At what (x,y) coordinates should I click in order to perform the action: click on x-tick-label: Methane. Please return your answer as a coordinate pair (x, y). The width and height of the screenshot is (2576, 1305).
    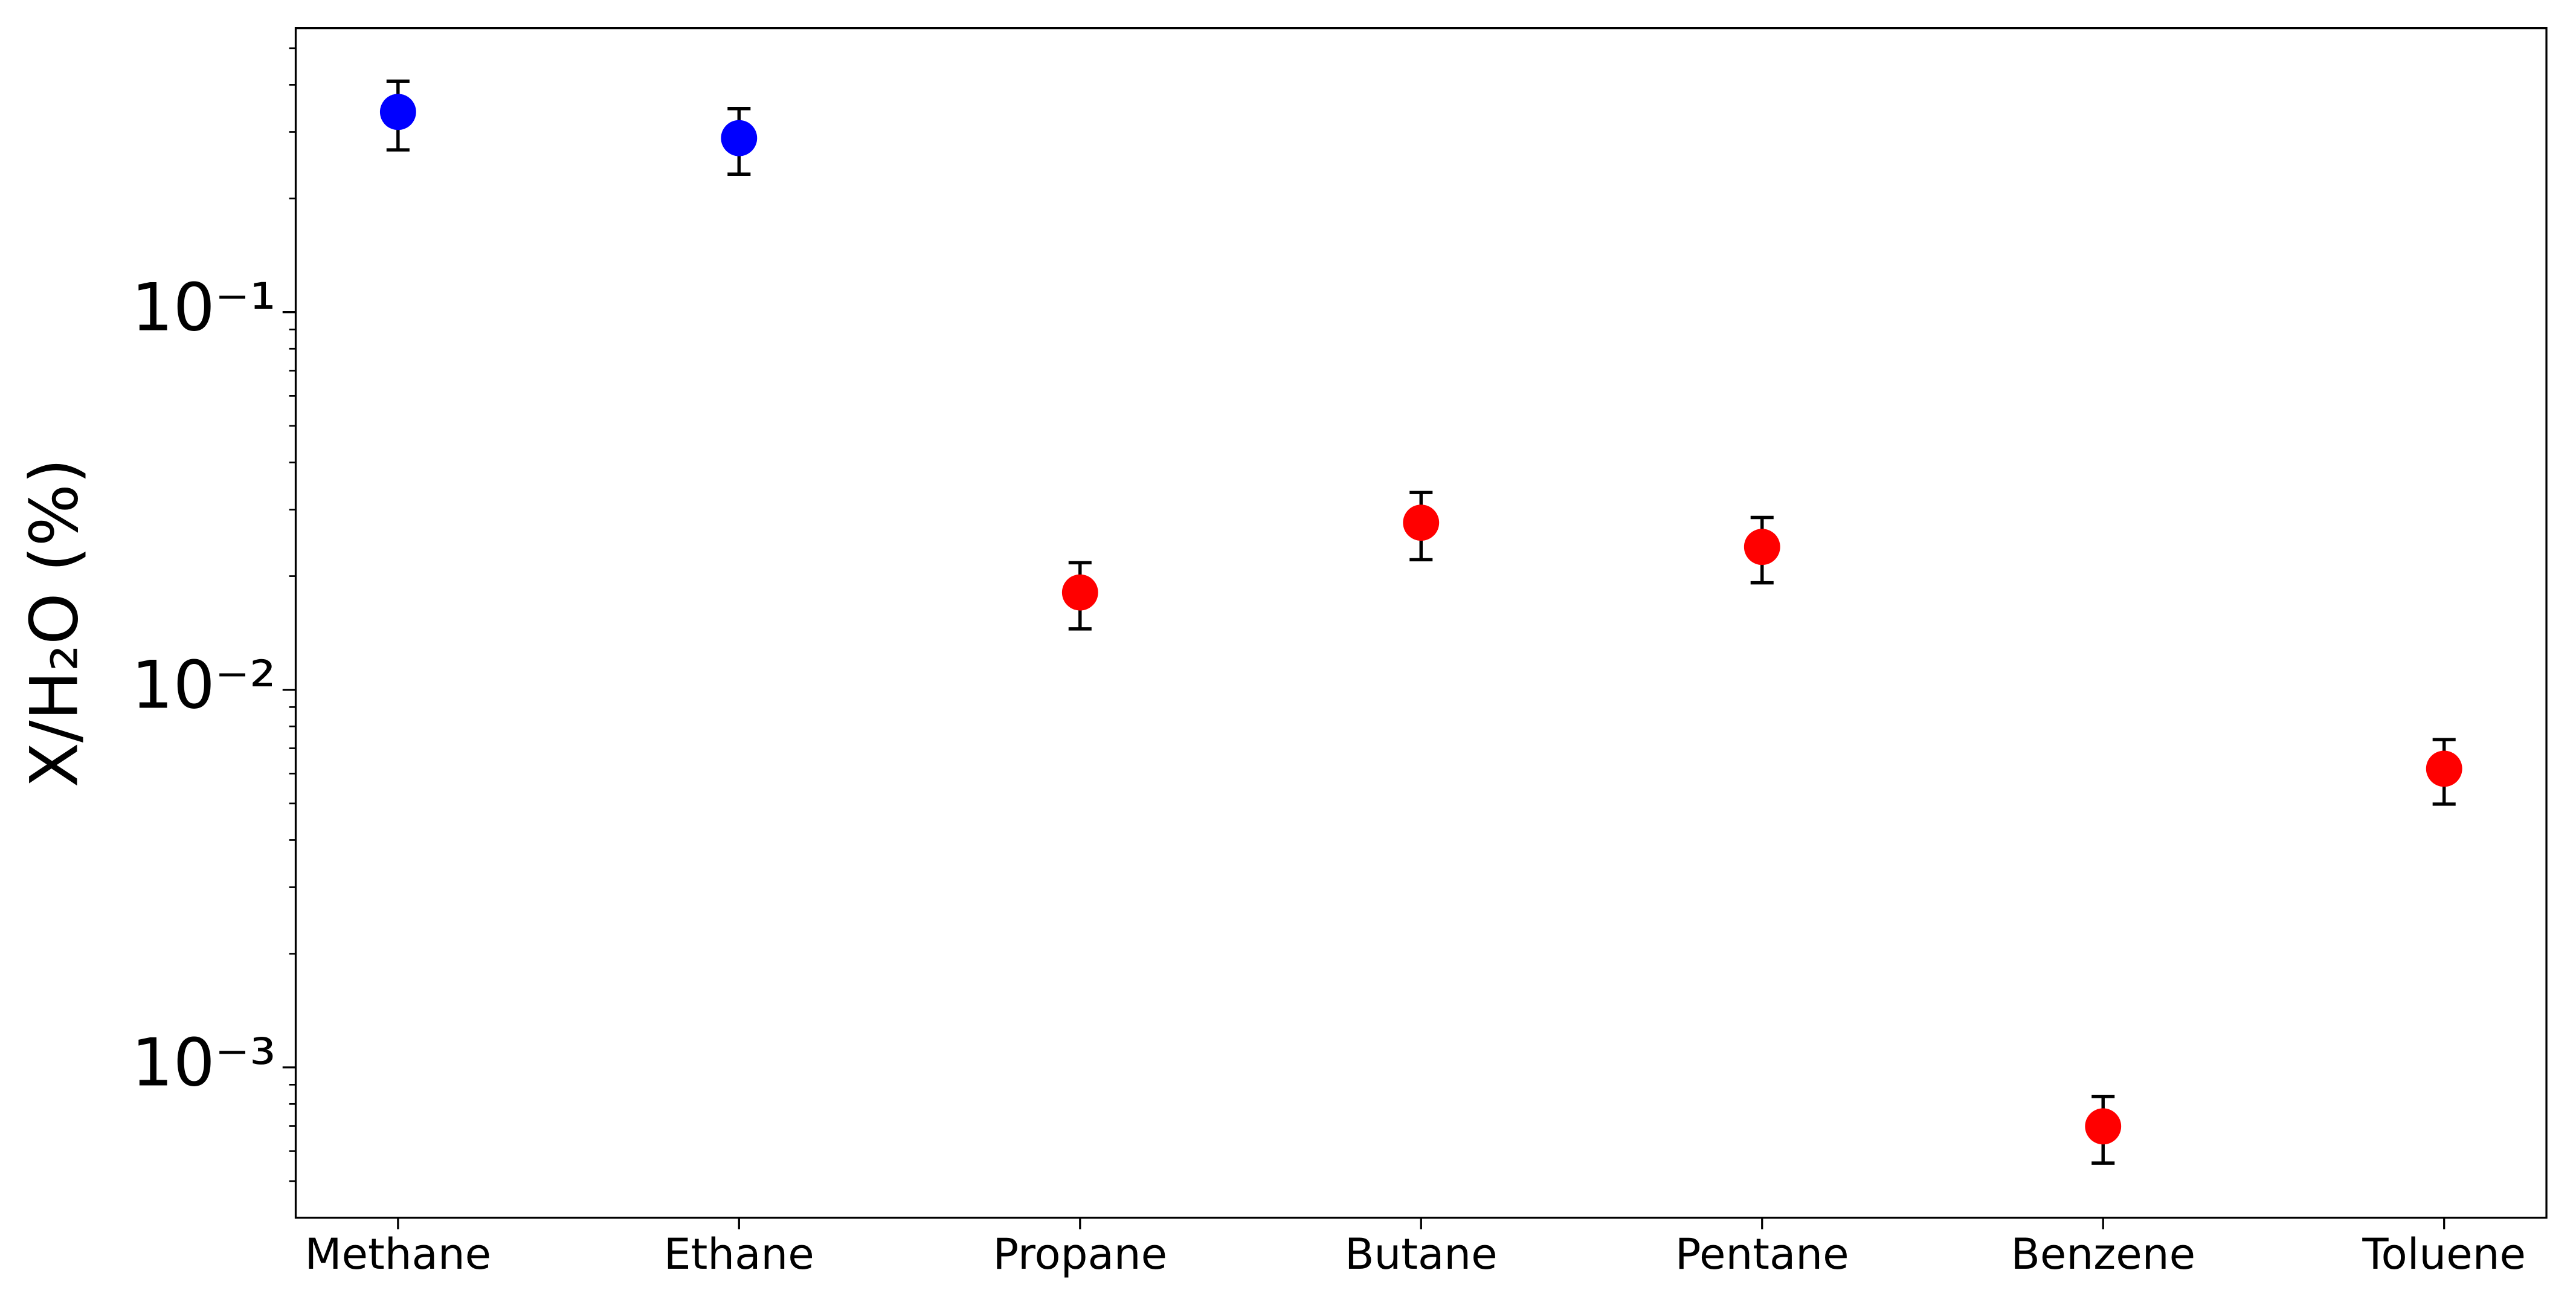
    Looking at the image, I should click on (399, 1254).